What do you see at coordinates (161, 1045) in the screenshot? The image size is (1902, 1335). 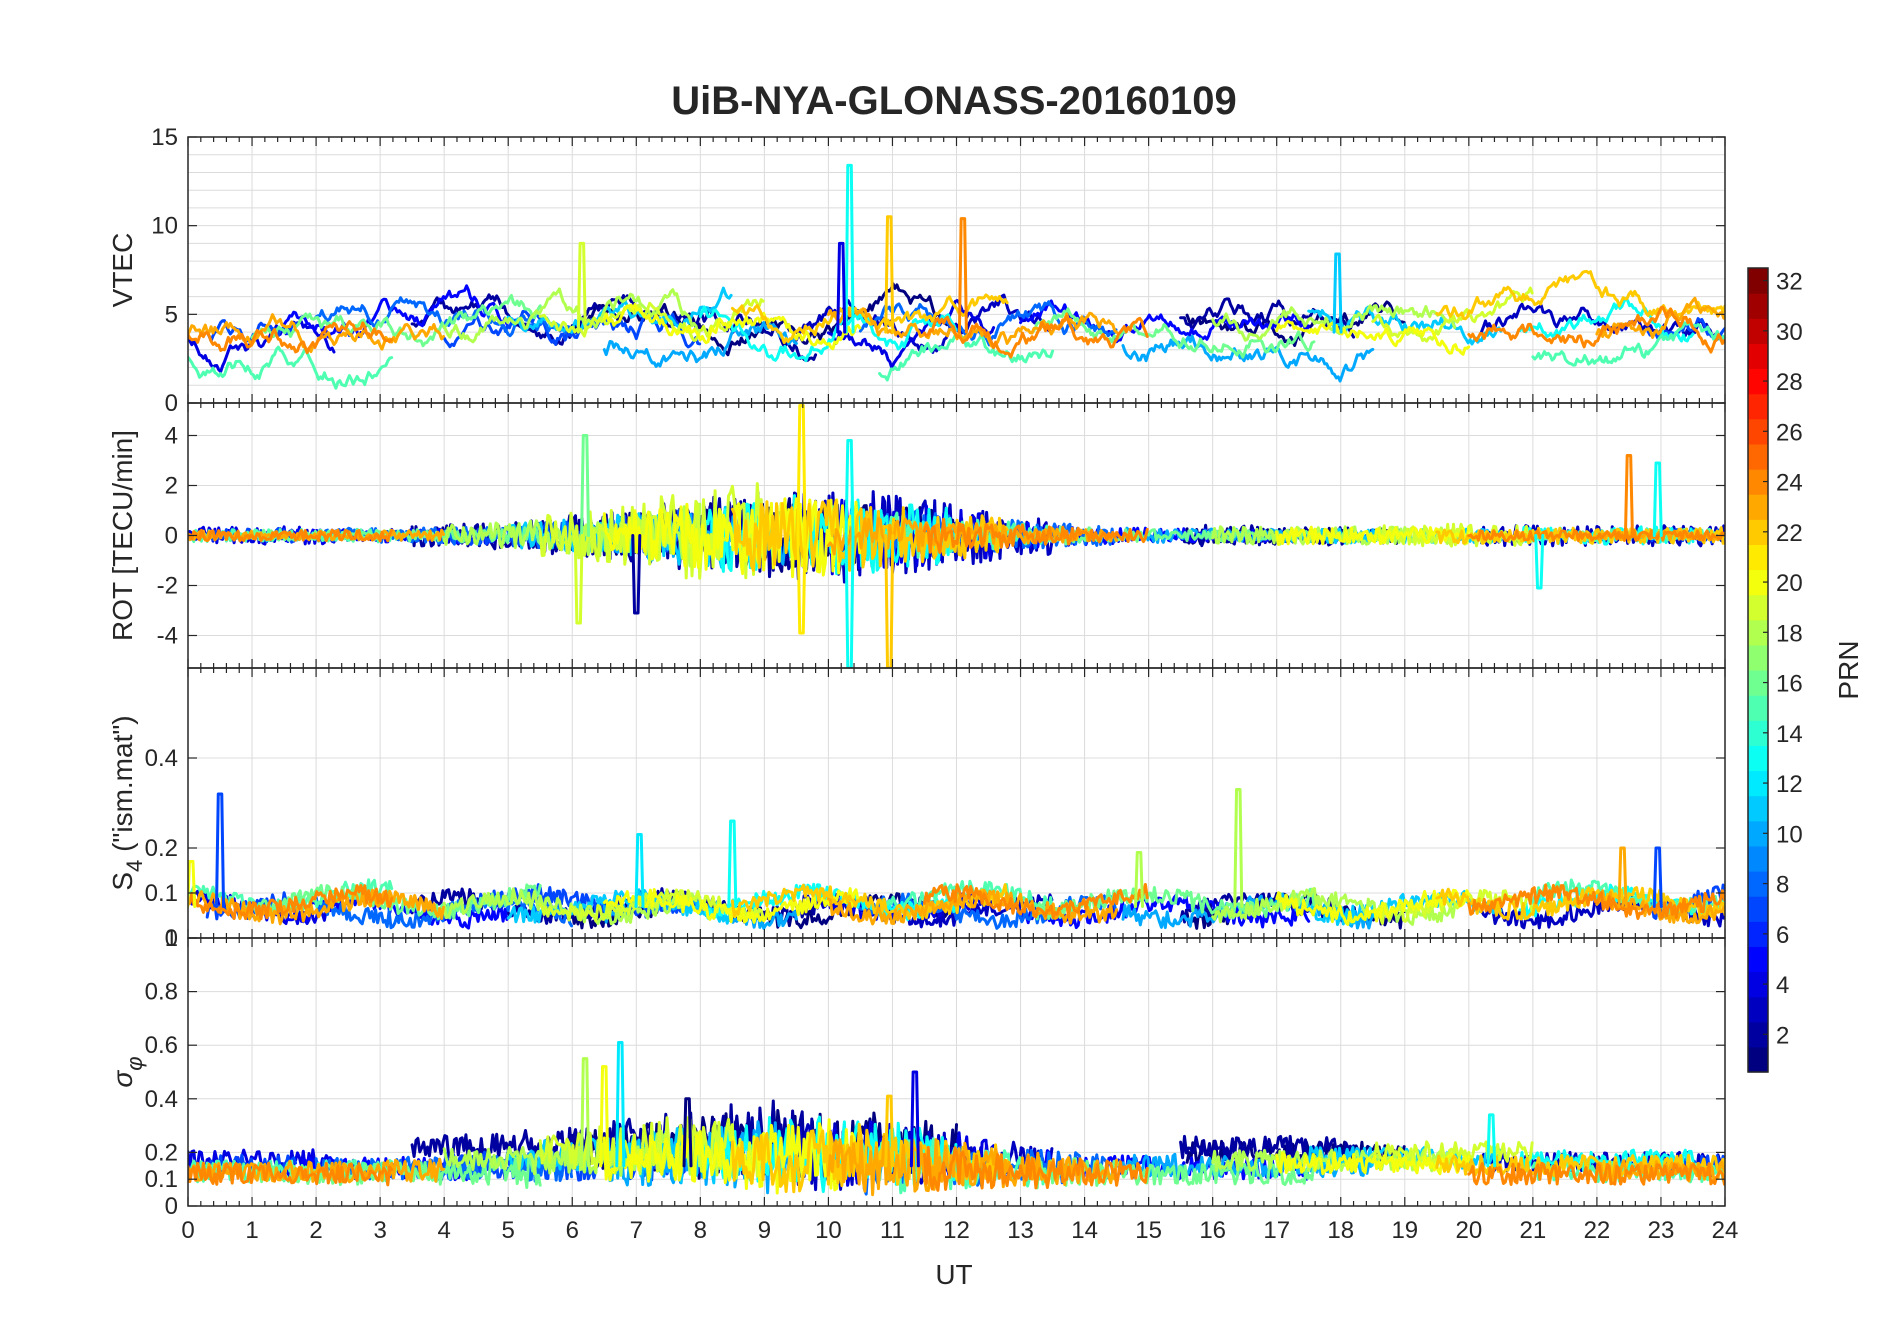 I see `y-tick-label: 0.6` at bounding box center [161, 1045].